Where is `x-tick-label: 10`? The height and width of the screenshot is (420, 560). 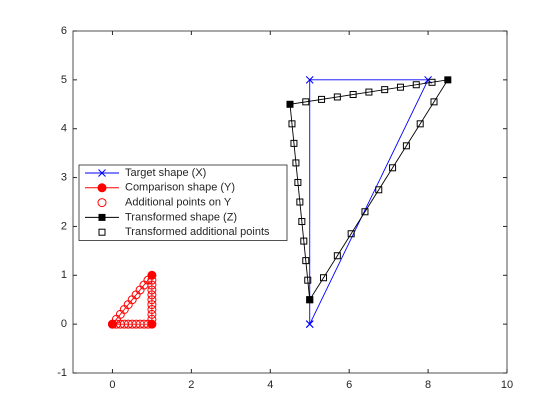 x-tick-label: 10 is located at coordinates (507, 385).